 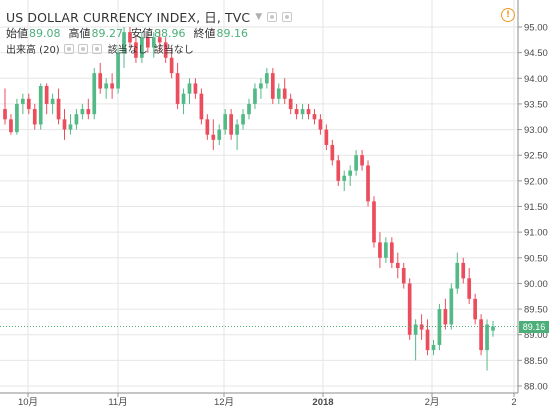 I want to click on price-tick-label: 94.50, so click(x=536, y=53).